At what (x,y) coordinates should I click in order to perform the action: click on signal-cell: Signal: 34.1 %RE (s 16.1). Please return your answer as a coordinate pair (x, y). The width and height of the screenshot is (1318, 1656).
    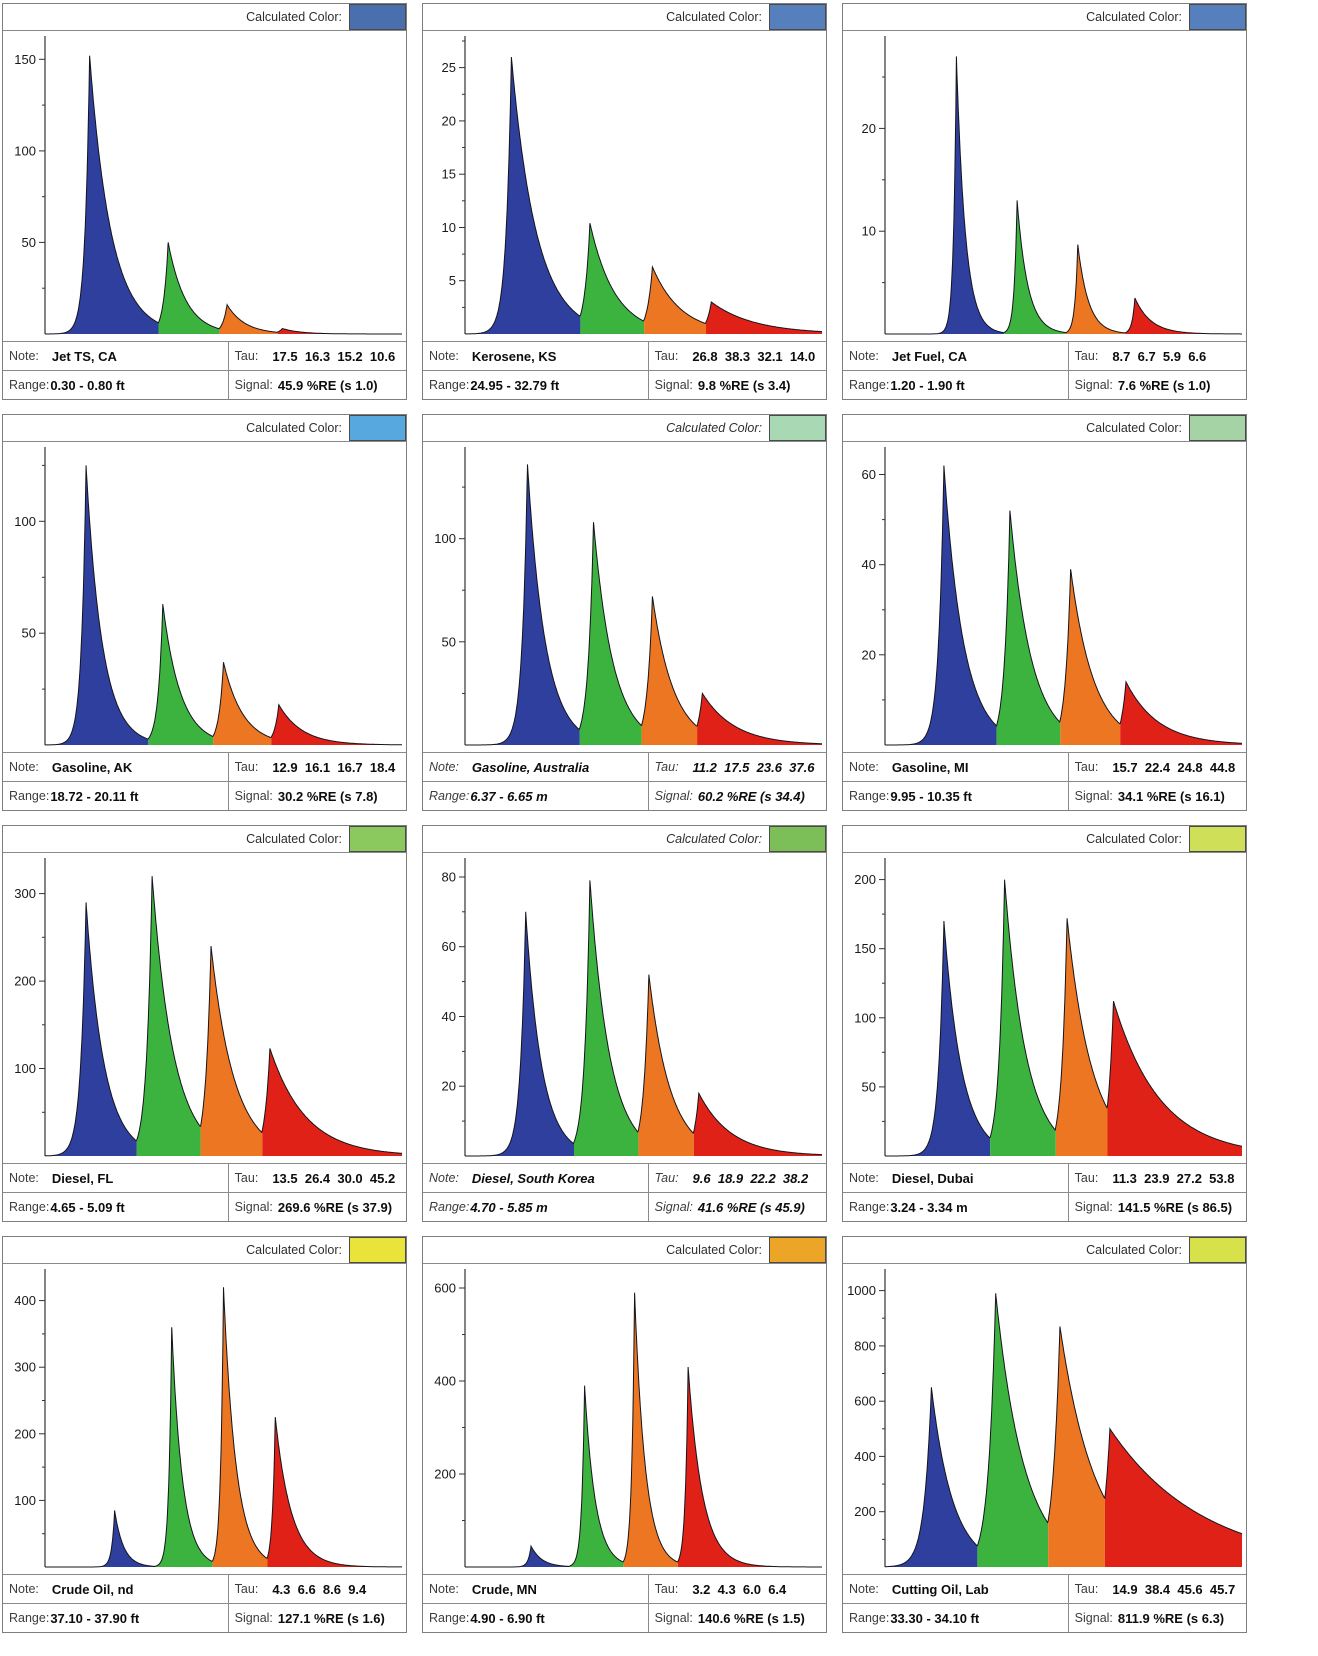
    Looking at the image, I should click on (1157, 796).